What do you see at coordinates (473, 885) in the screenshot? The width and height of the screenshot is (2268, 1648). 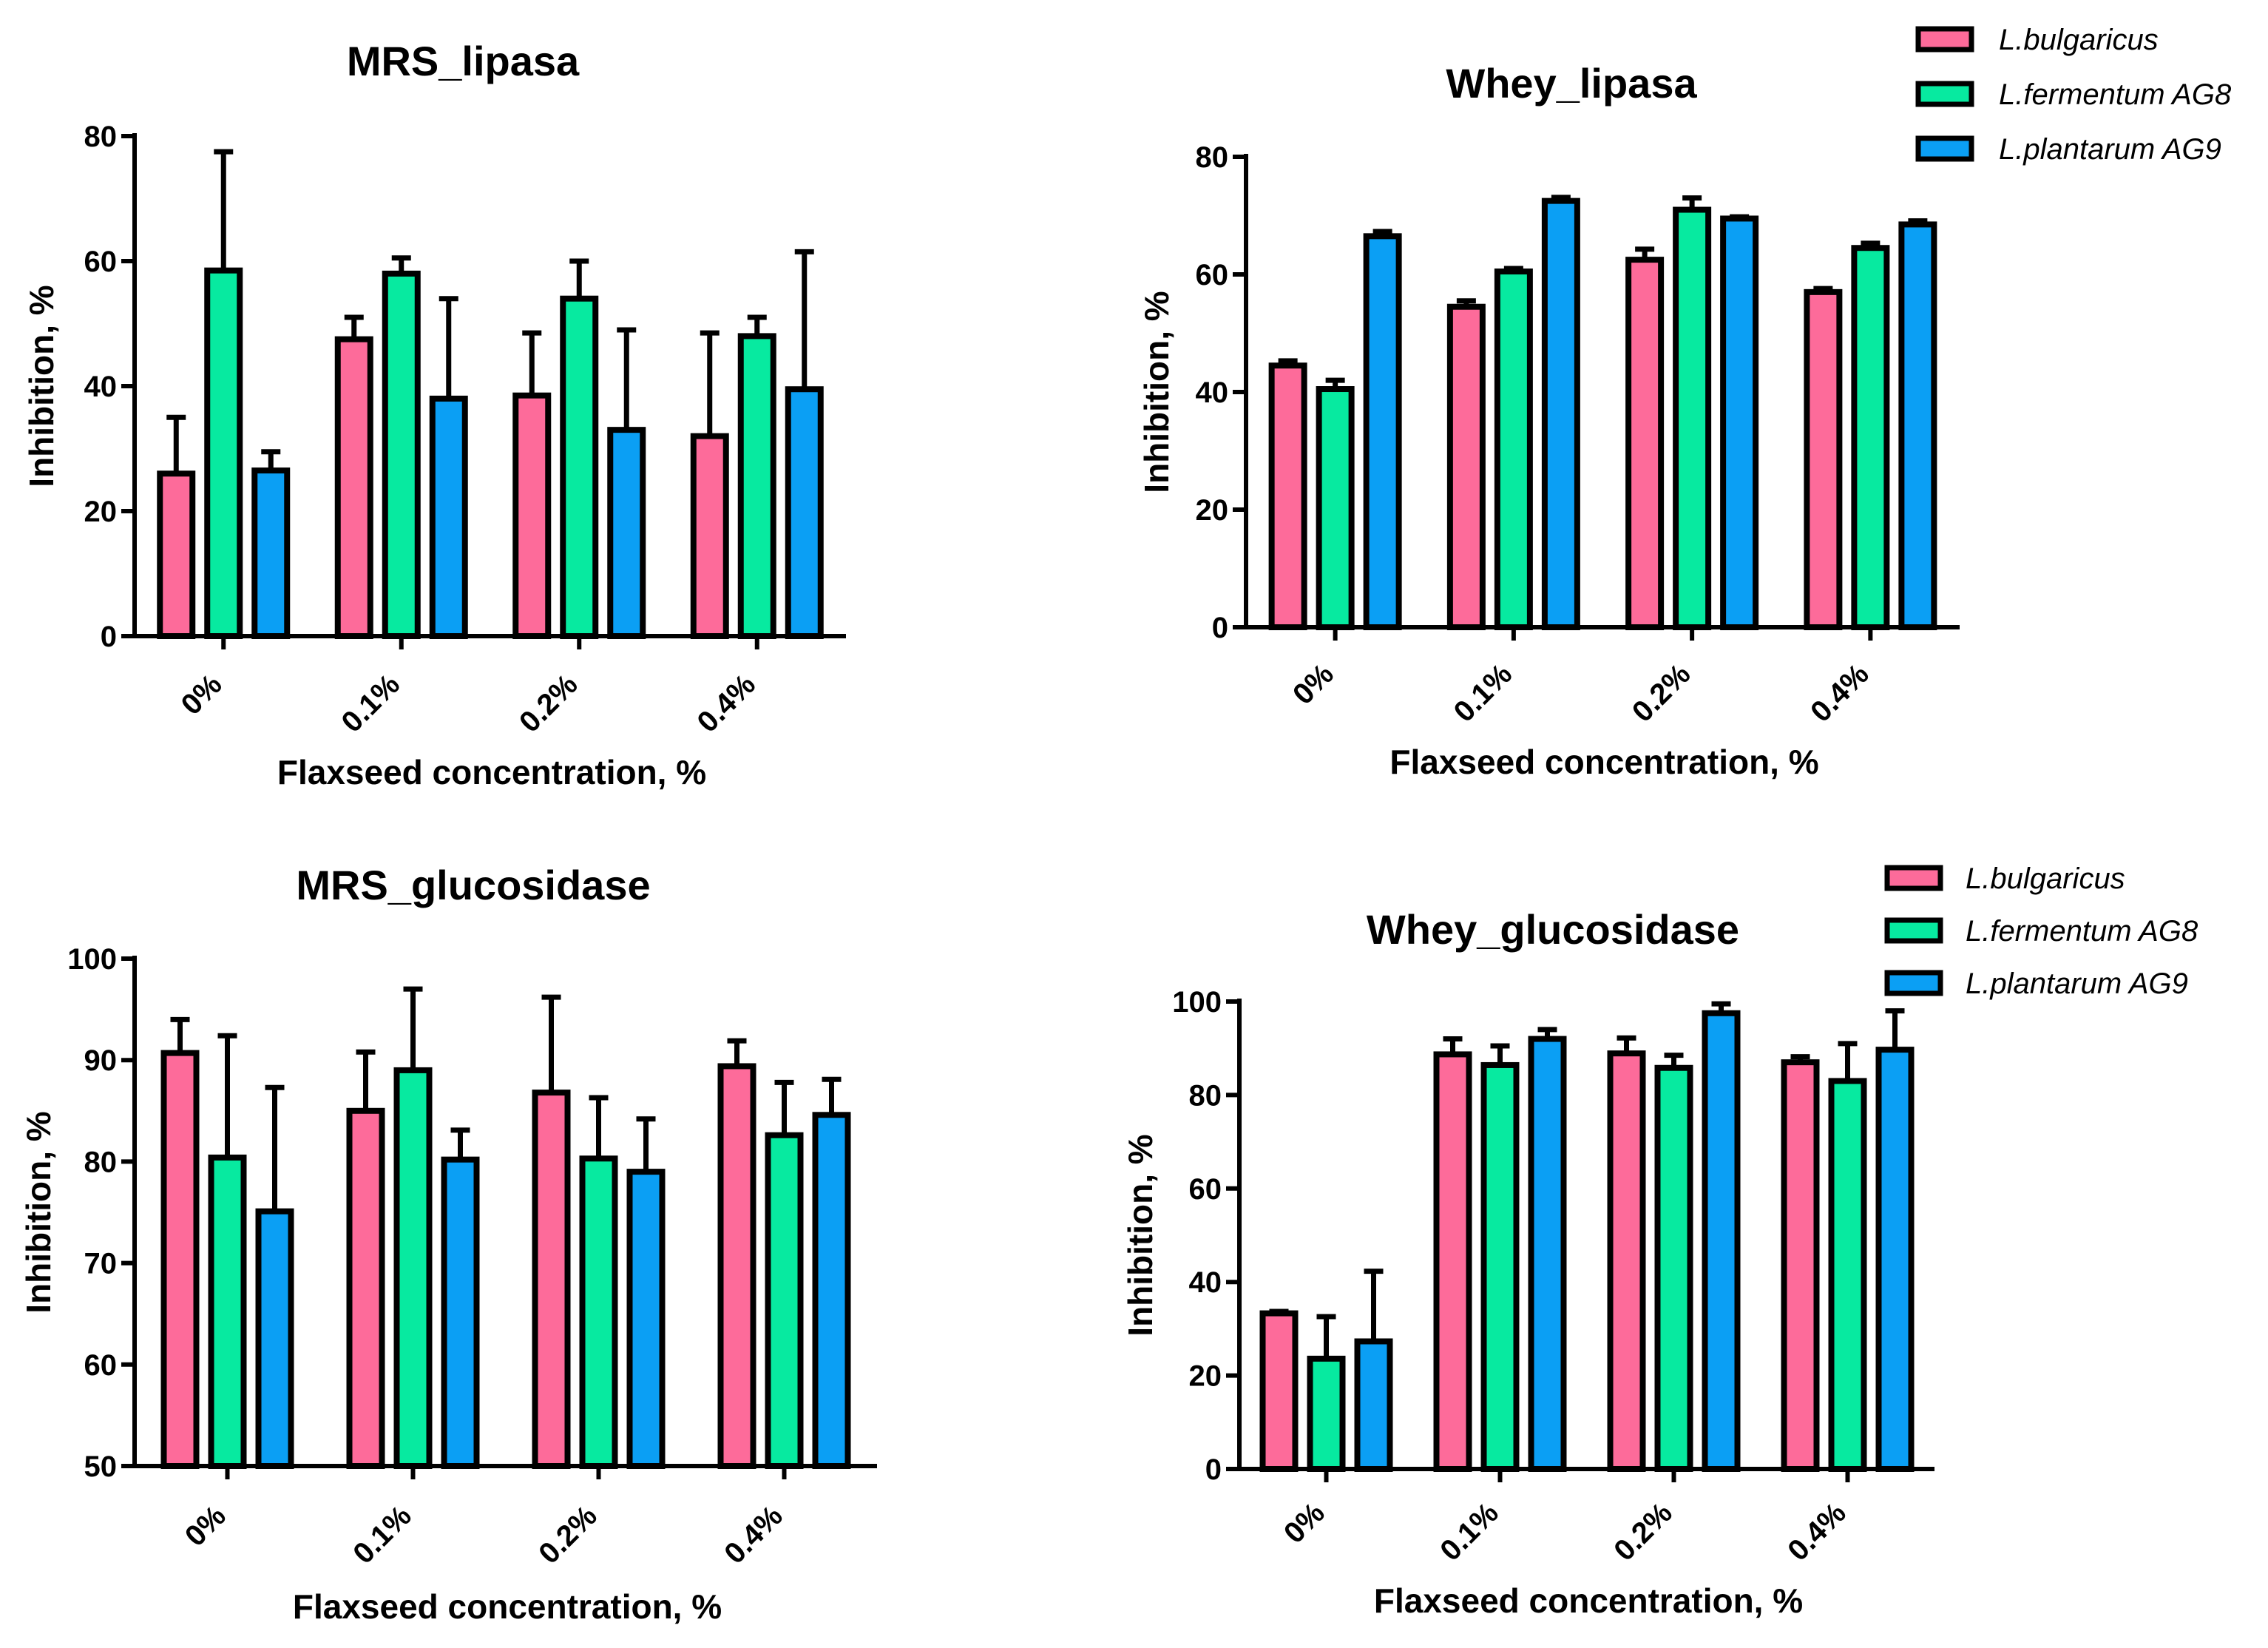 I see `chart-title: MRS_glucosidase` at bounding box center [473, 885].